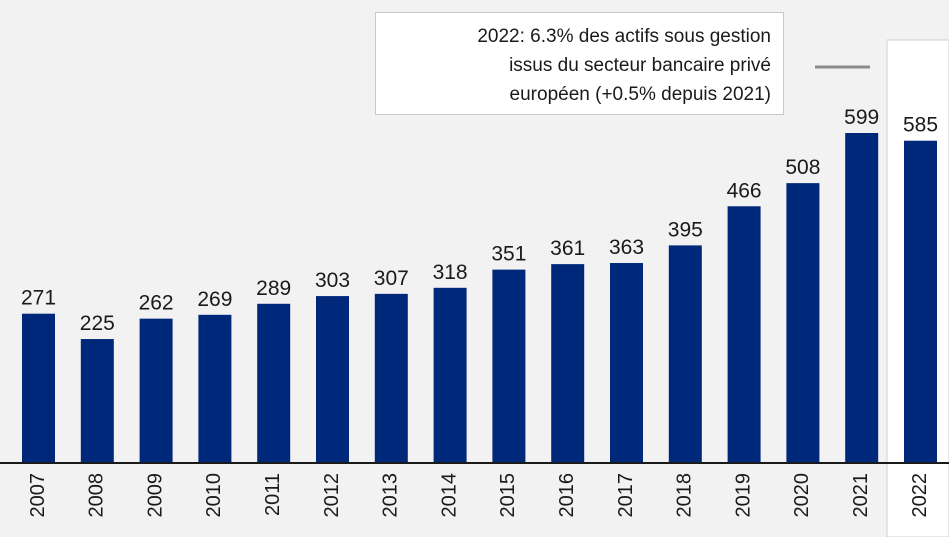 This screenshot has width=949, height=537. I want to click on value-label: 318, so click(450, 272).